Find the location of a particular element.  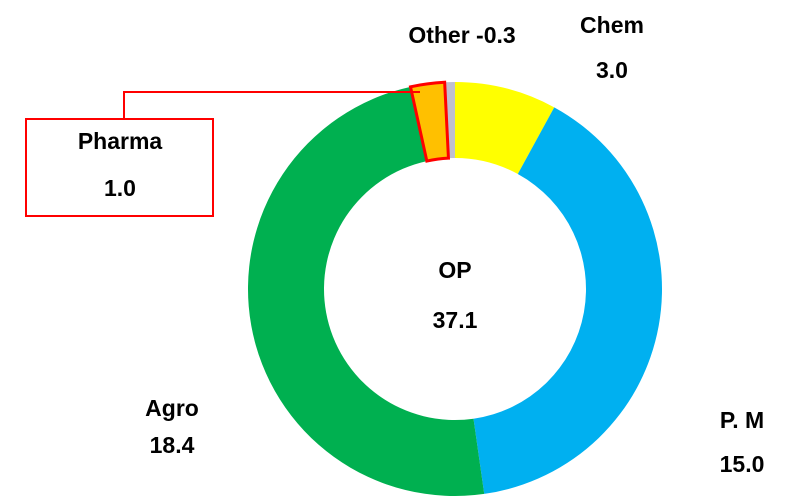

slice-value: 15.0 is located at coordinates (742, 464).